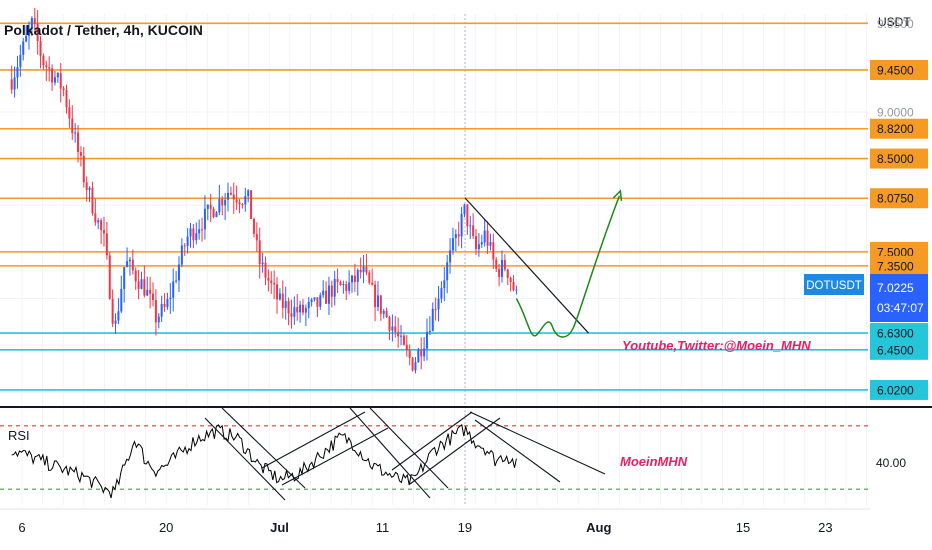 The image size is (932, 550). What do you see at coordinates (895, 266) in the screenshot?
I see `price-axis-label: 7.3500` at bounding box center [895, 266].